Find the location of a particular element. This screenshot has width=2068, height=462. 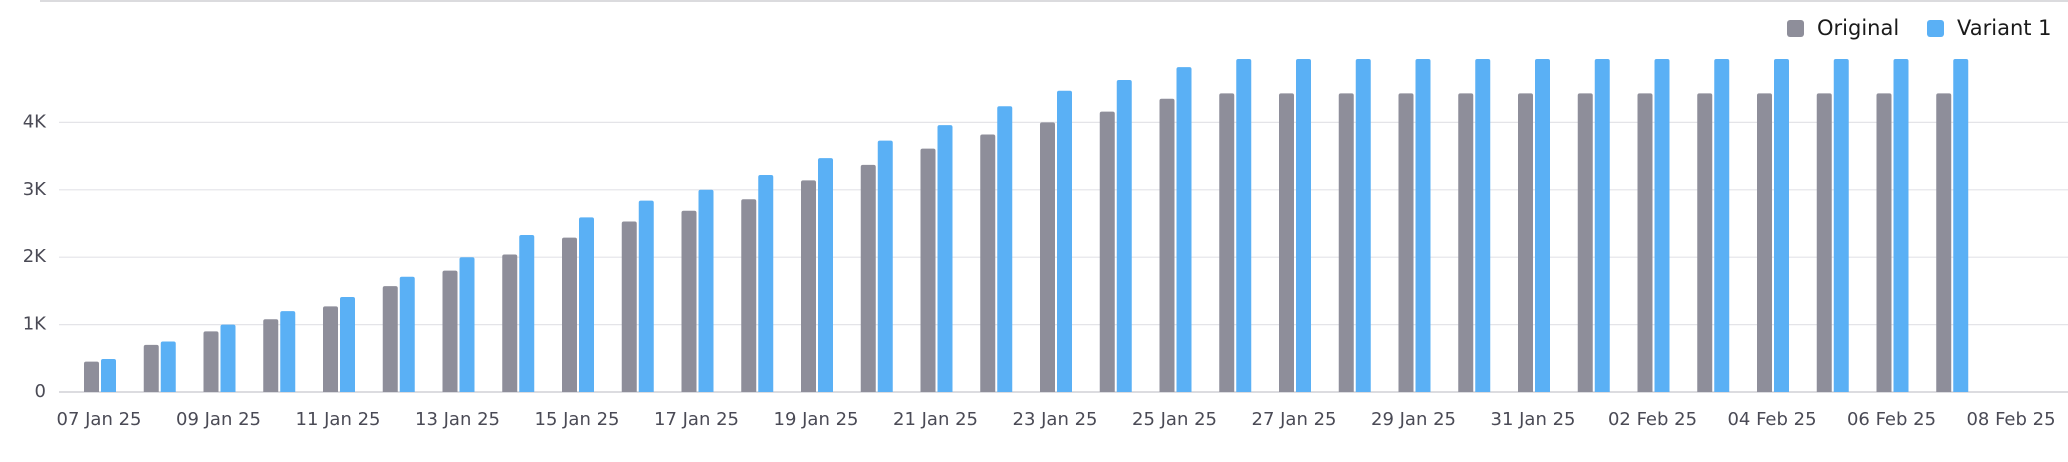

y-tick-label: 4K is located at coordinates (35, 121).